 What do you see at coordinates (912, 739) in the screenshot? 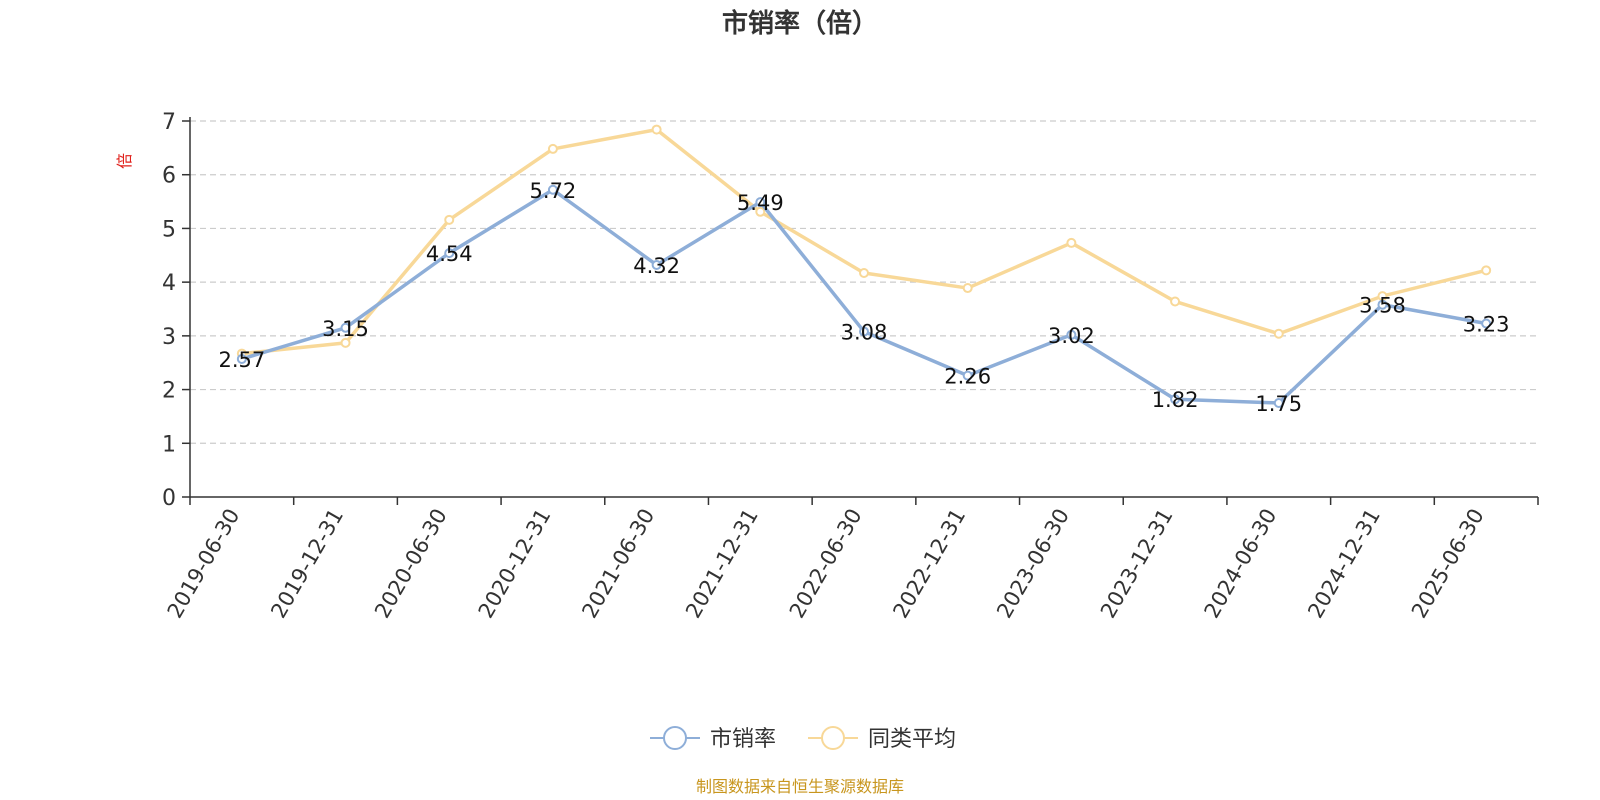
I see `legend-label: 同类平均` at bounding box center [912, 739].